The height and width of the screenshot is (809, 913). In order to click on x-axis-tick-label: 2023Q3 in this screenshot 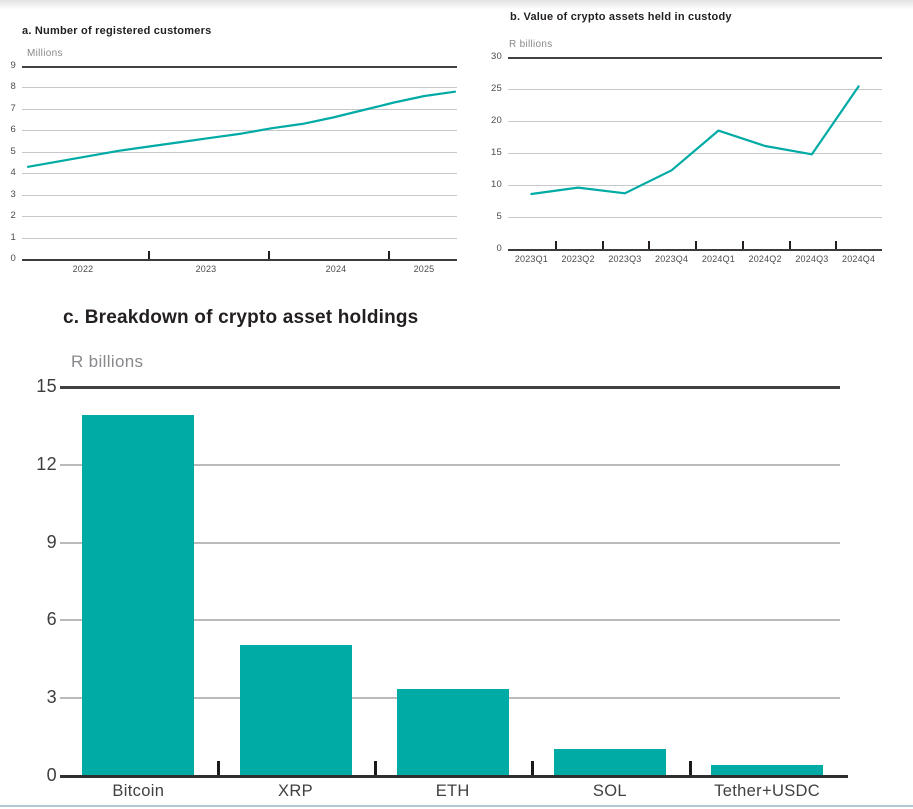, I will do `click(625, 259)`.